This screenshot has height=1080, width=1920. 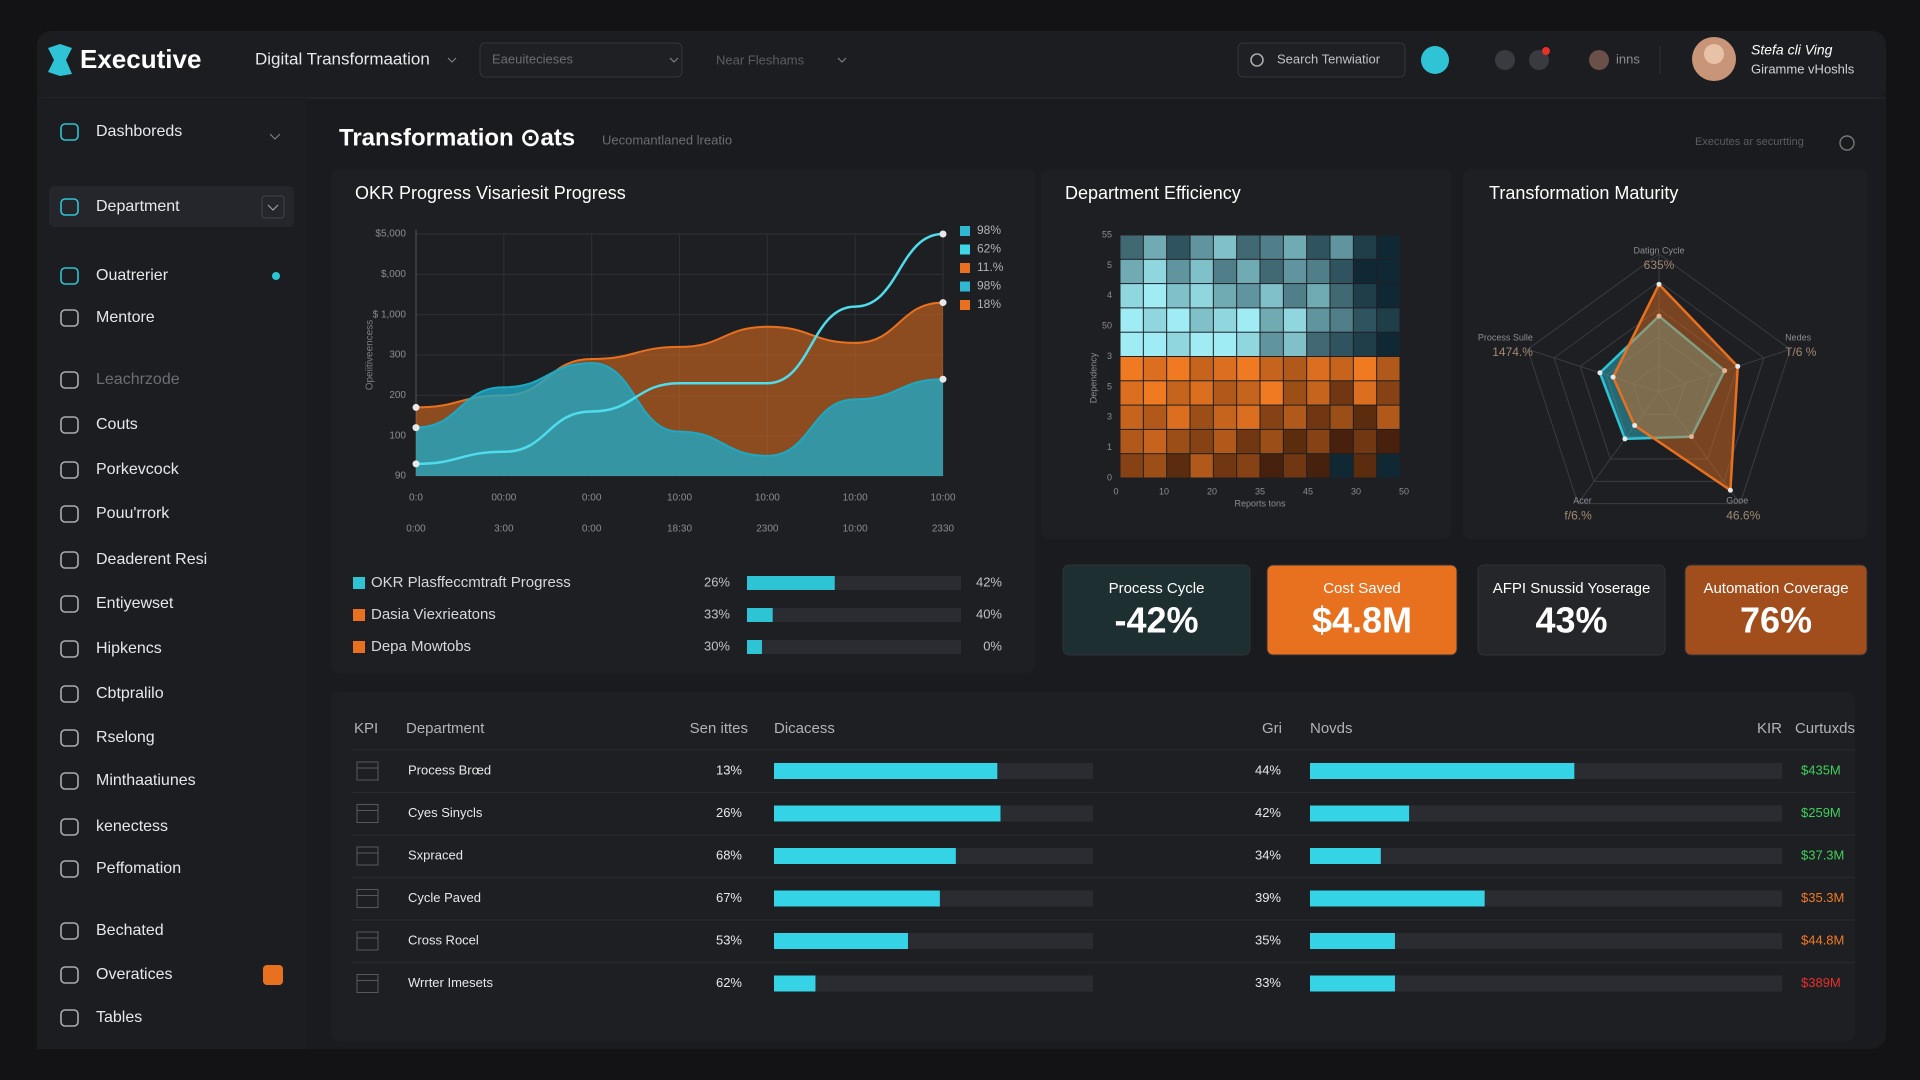 What do you see at coordinates (490, 193) in the screenshot?
I see `chart-title: OKR Progress Visariesit Progress` at bounding box center [490, 193].